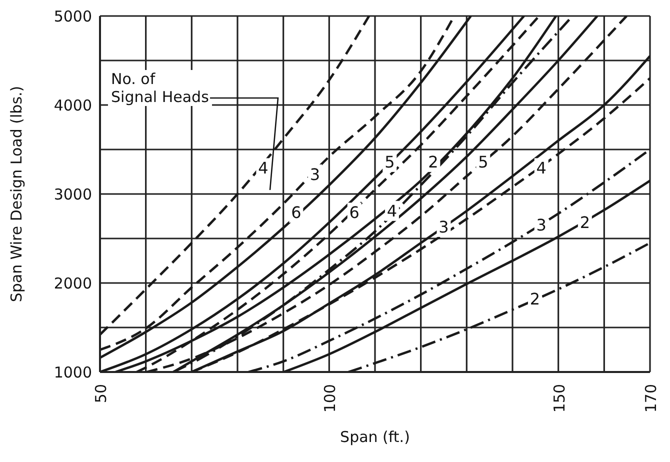 The image size is (670, 462). I want to click on y-tick-label: 4000, so click(73, 105).